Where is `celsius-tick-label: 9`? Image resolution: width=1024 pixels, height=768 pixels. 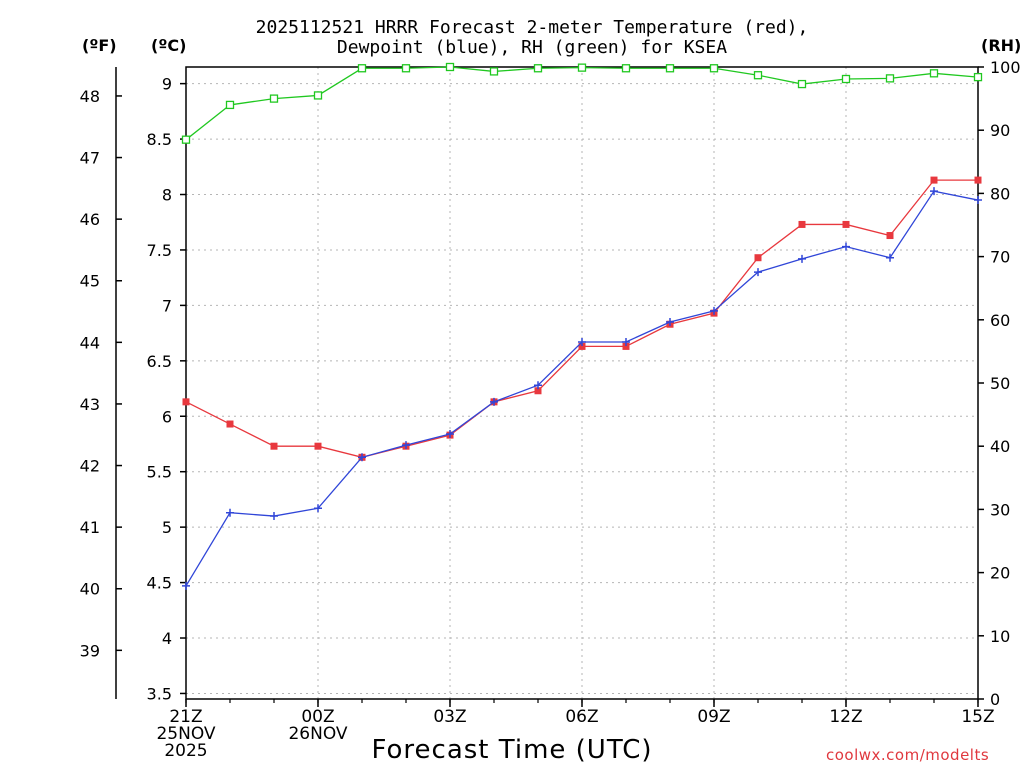
celsius-tick-label: 9 is located at coordinates (167, 84).